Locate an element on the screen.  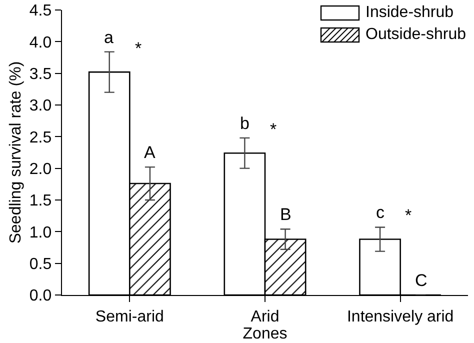
legend-label: Inside-shrub is located at coordinates (410, 13).